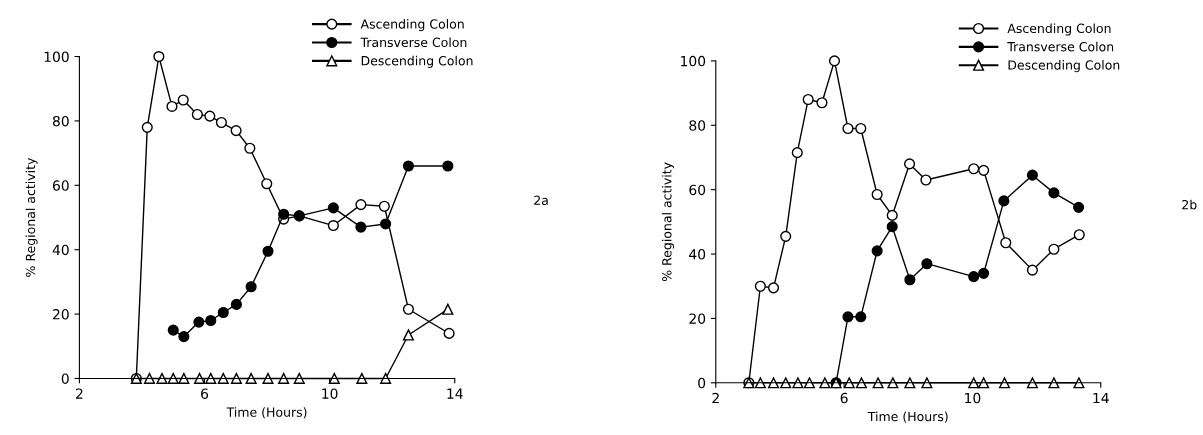  Describe the element at coordinates (541, 200) in the screenshot. I see `text: 2a` at that location.